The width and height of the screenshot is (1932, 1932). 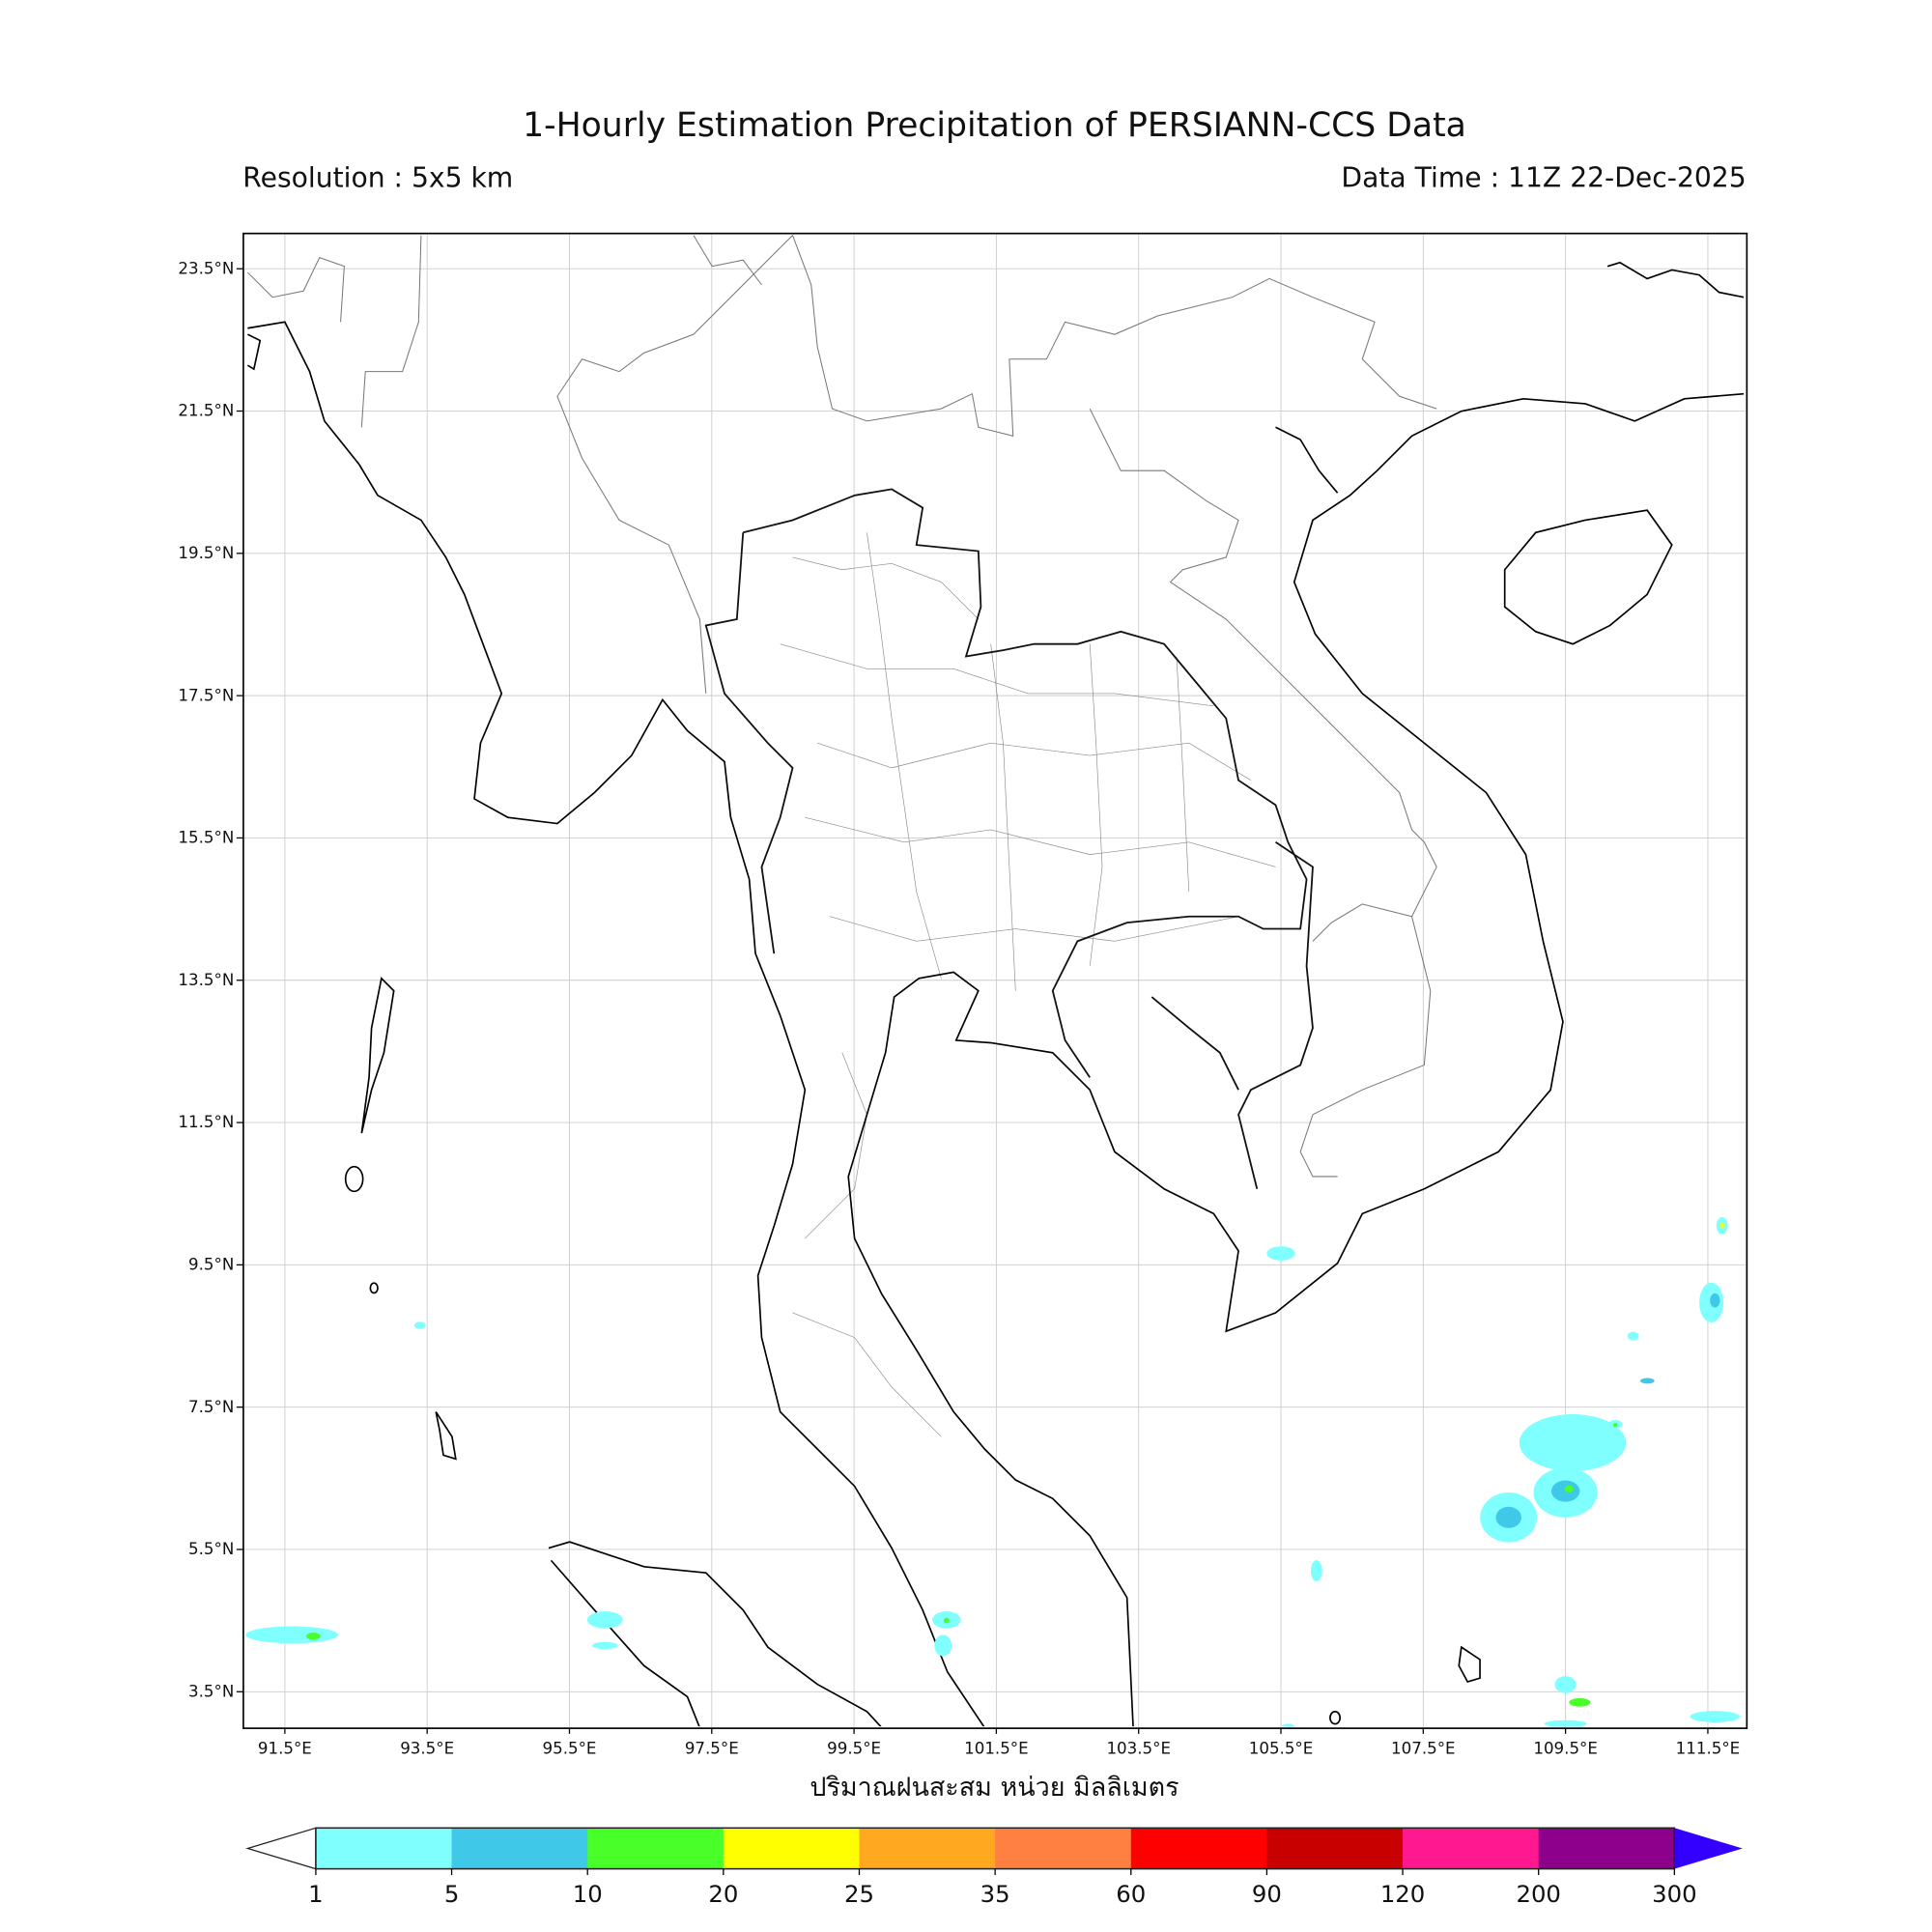 What do you see at coordinates (723, 1894) in the screenshot?
I see `colorbar-tick-label: 20` at bounding box center [723, 1894].